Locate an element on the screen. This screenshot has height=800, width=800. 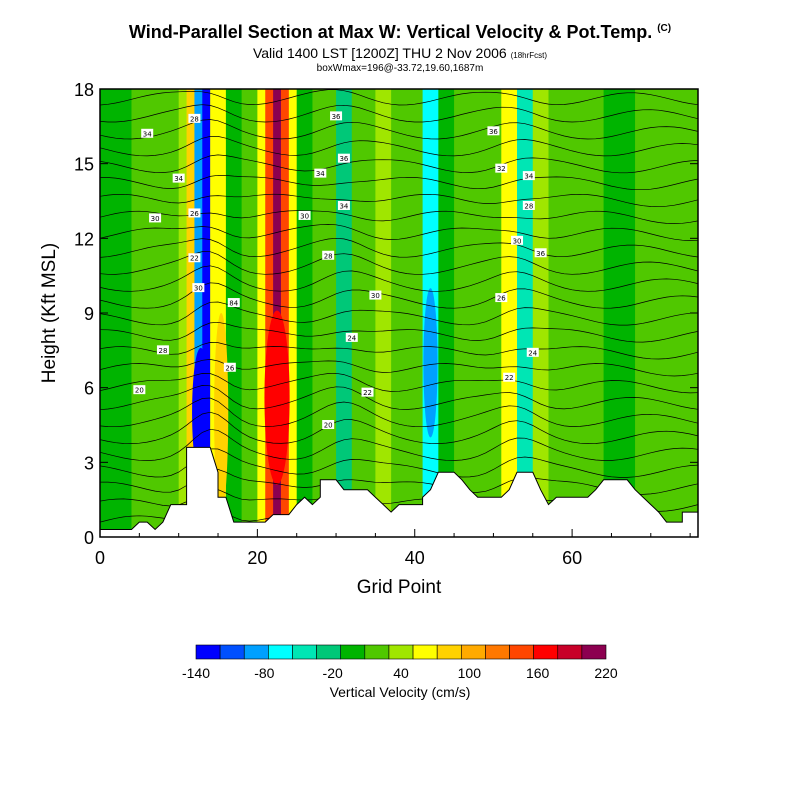
contour-label-26: 36 is located at coordinates (540, 253).